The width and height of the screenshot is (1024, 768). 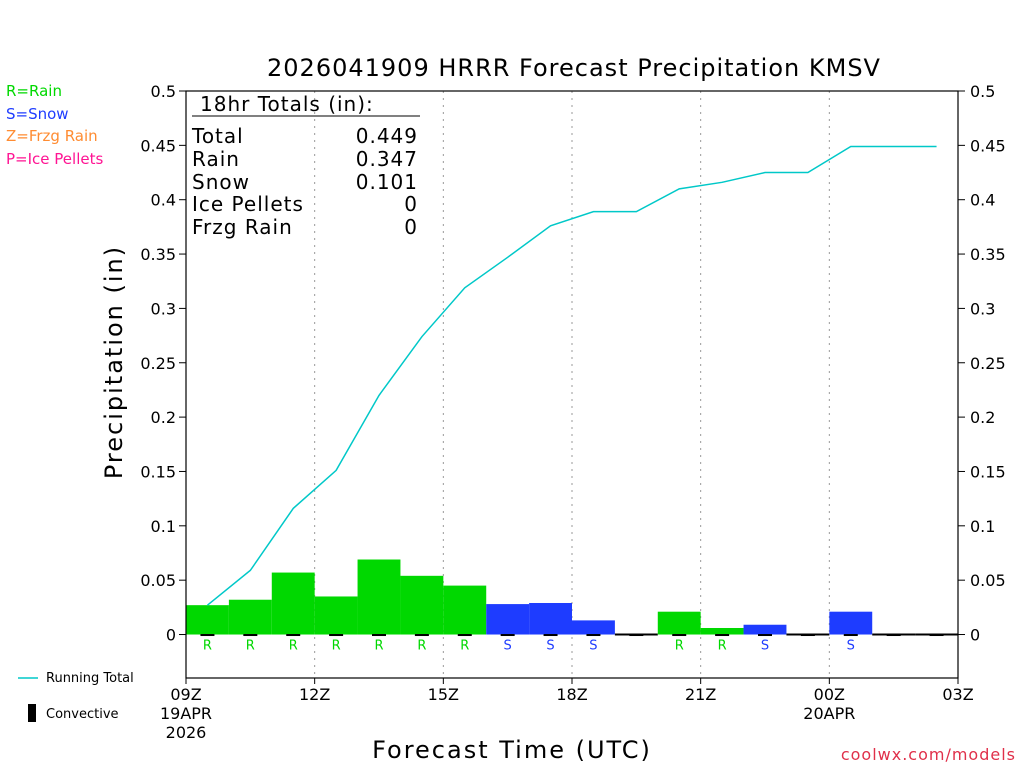 I want to click on y-tick-label-left: 0.25, so click(x=158, y=363).